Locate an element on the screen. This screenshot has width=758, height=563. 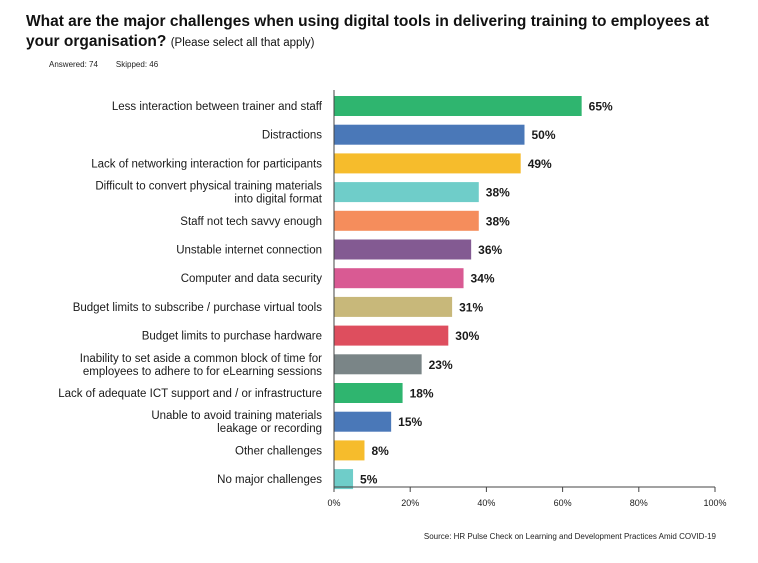
answered-count: Answered: 74 is located at coordinates (73, 64).